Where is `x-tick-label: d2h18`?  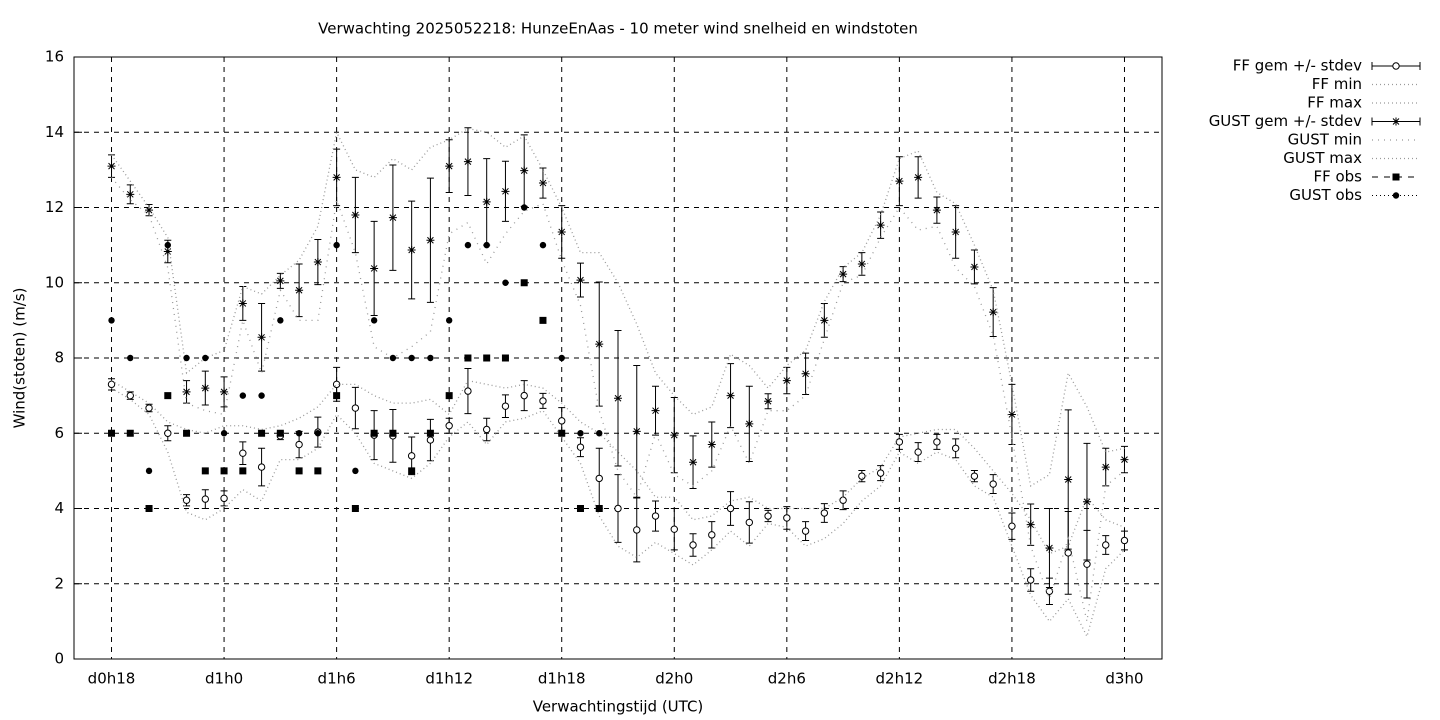
x-tick-label: d2h18 is located at coordinates (1012, 679).